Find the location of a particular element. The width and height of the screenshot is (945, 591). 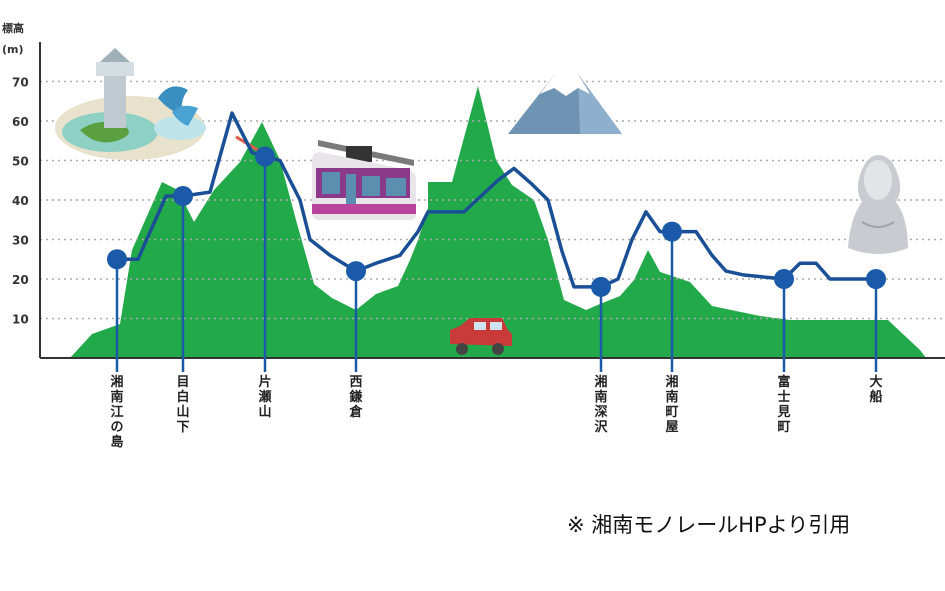

y-tick-20: 20 is located at coordinates (20, 280).